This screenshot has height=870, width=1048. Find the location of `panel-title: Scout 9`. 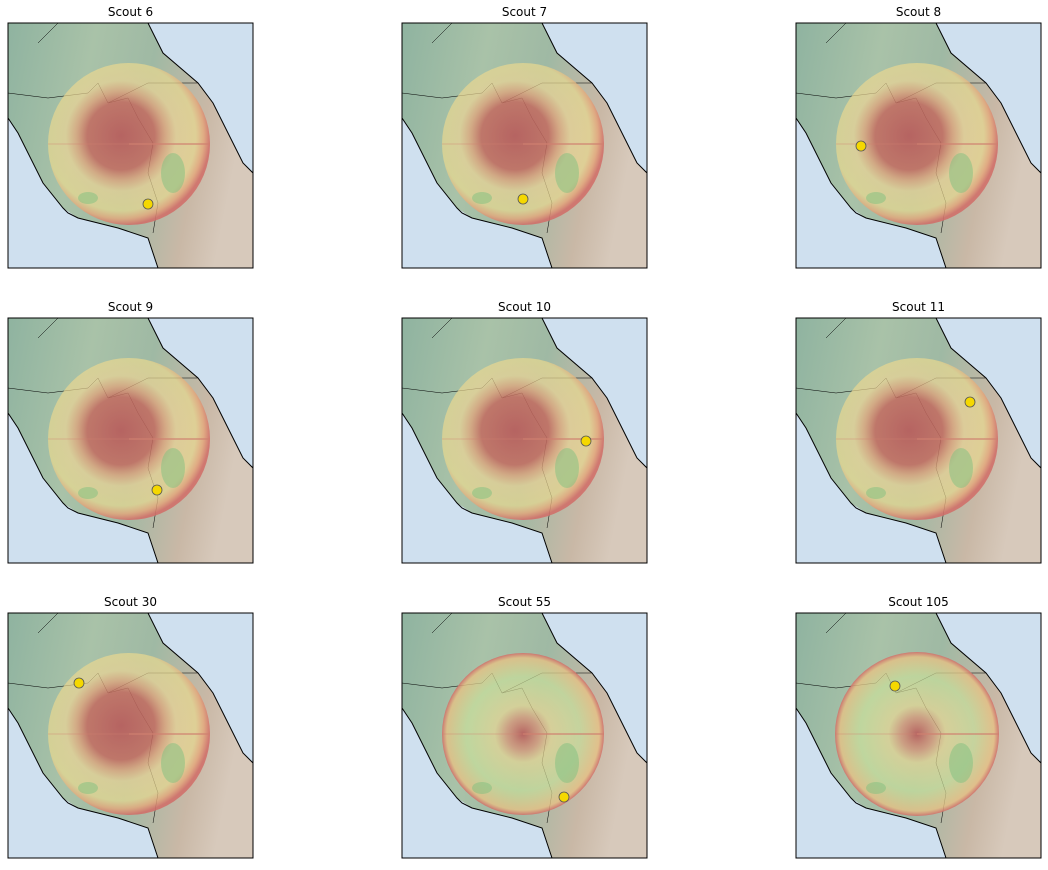

panel-title: Scout 9 is located at coordinates (130, 307).